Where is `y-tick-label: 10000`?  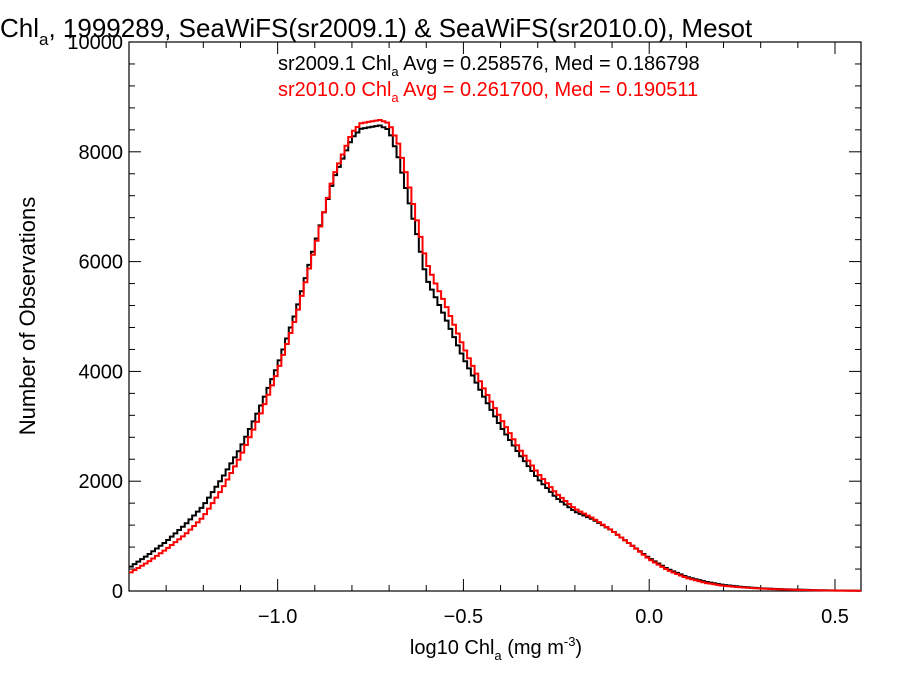 y-tick-label: 10000 is located at coordinates (95, 43).